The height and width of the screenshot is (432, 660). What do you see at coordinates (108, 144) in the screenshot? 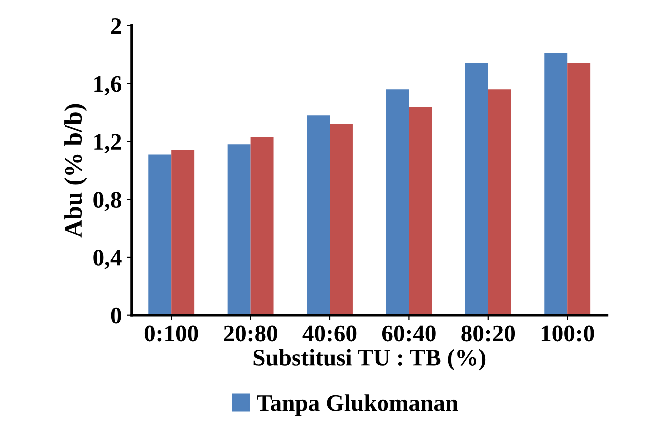
I see `y-tick-label: 1,2` at bounding box center [108, 144].